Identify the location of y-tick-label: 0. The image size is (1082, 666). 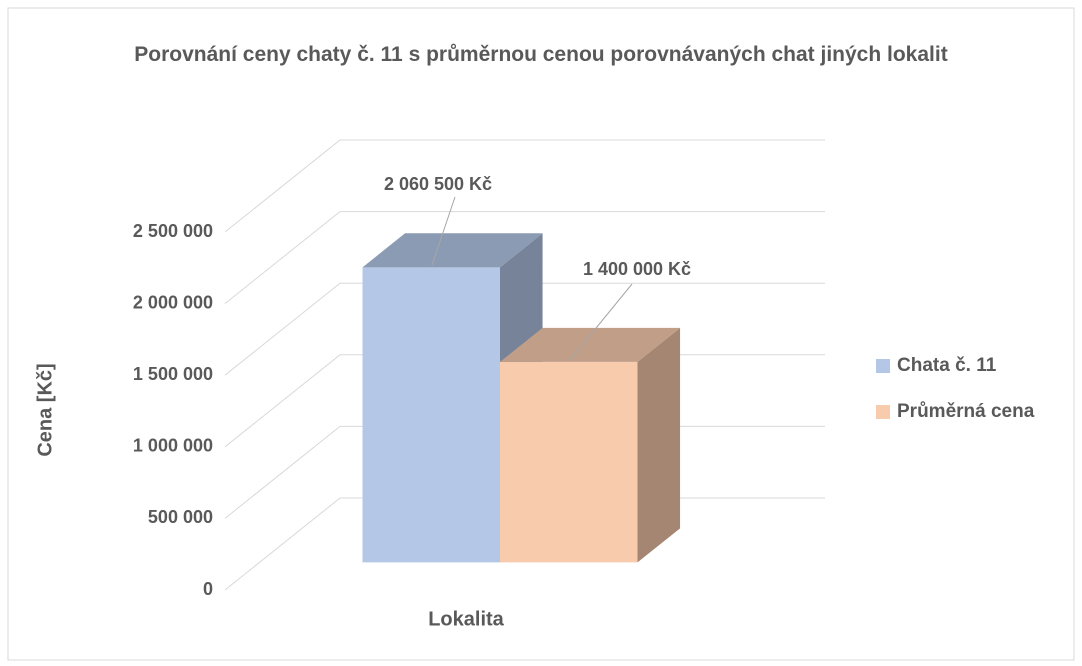
(208, 589).